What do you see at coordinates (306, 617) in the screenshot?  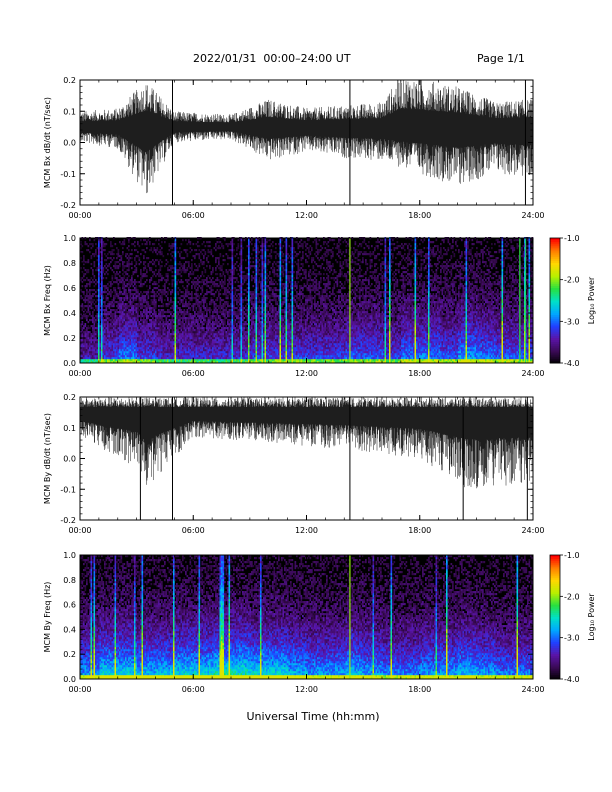 I see `by_spec-cells` at bounding box center [306, 617].